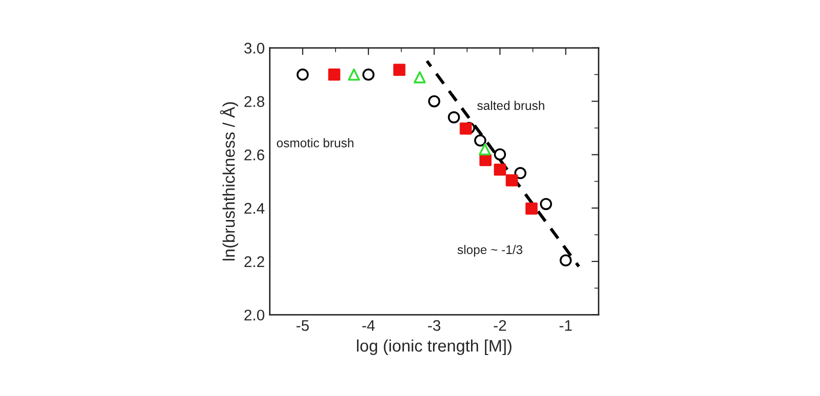 The height and width of the screenshot is (396, 820). I want to click on annotation: osmotic brush, so click(315, 143).